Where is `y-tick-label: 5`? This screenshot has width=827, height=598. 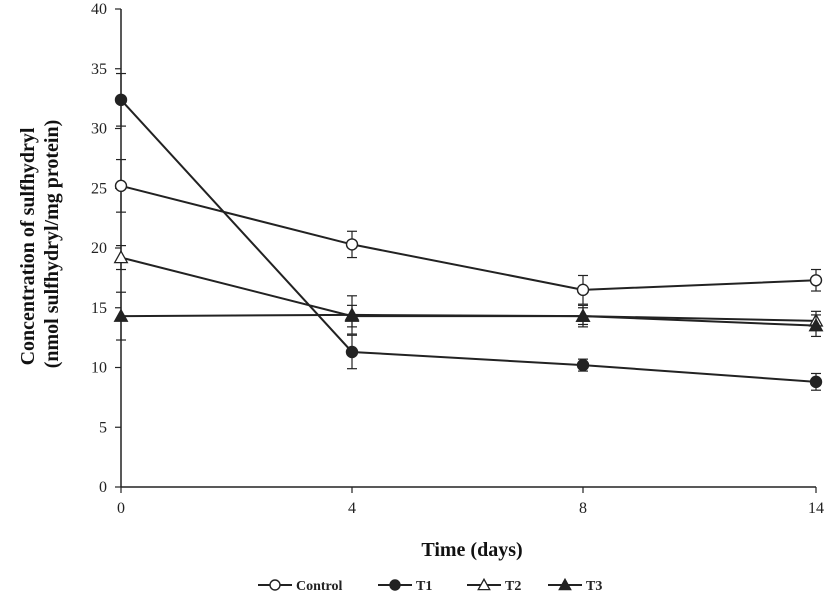 y-tick-label: 5 is located at coordinates (103, 427).